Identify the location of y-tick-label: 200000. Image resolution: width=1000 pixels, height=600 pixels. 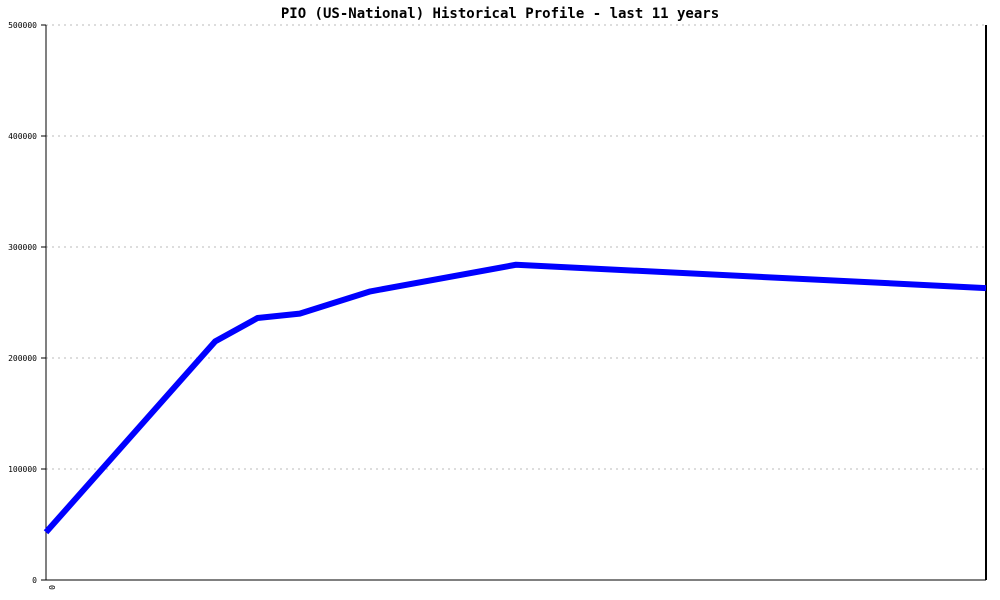
(22, 358).